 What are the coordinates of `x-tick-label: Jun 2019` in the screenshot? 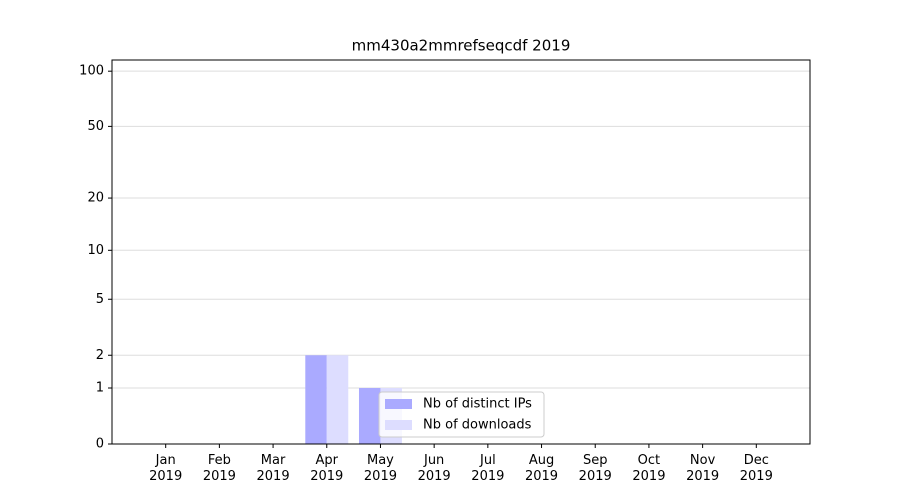 It's located at (434, 468).